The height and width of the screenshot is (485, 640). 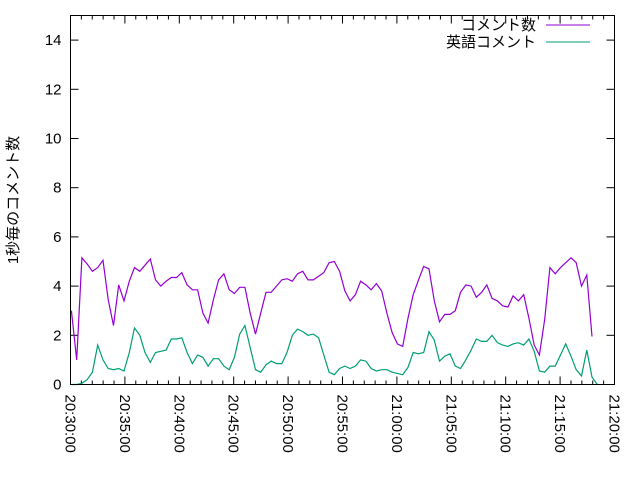 What do you see at coordinates (287, 424) in the screenshot?
I see `x-tick-label: 20:50:00` at bounding box center [287, 424].